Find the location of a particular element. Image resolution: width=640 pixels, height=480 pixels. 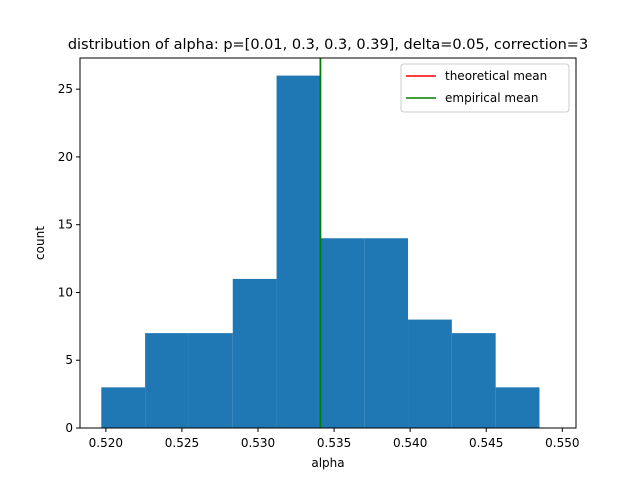

legend-label-empirical-mean: empirical mean is located at coordinates (491, 98).